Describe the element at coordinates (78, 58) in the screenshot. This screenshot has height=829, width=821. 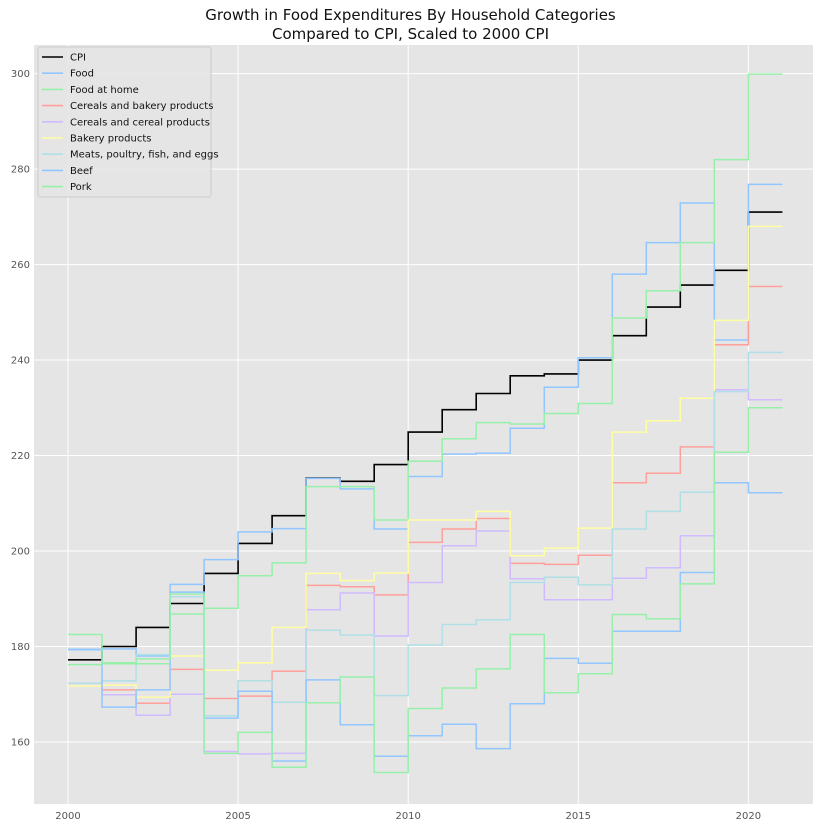
I see `legend-label-cpi: CPI` at that location.